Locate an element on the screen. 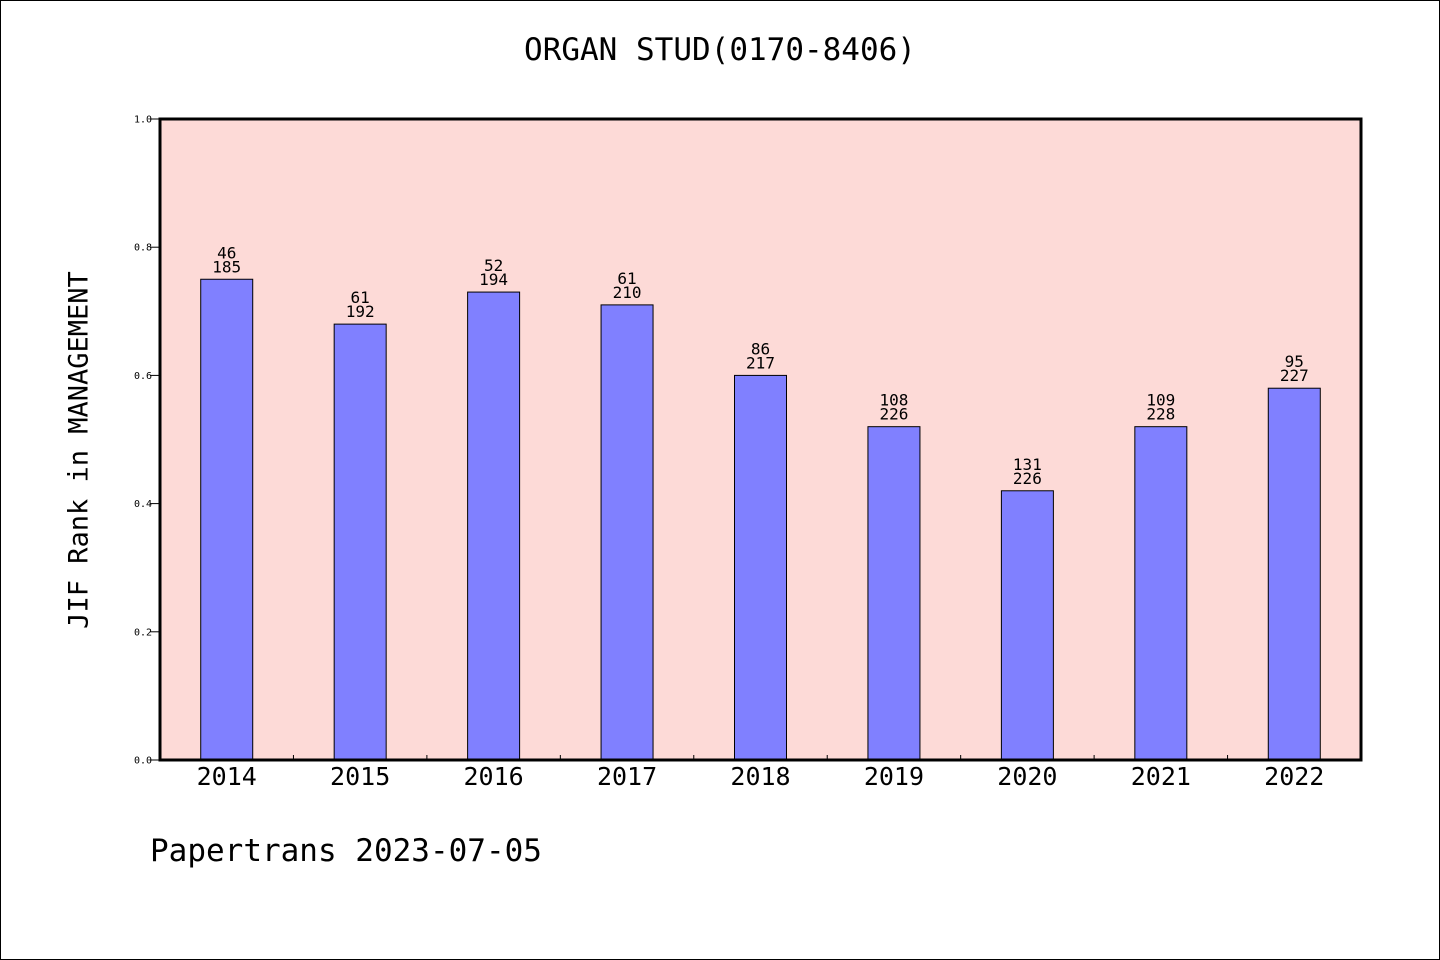  x-tick-label: 2022 is located at coordinates (1294, 776).